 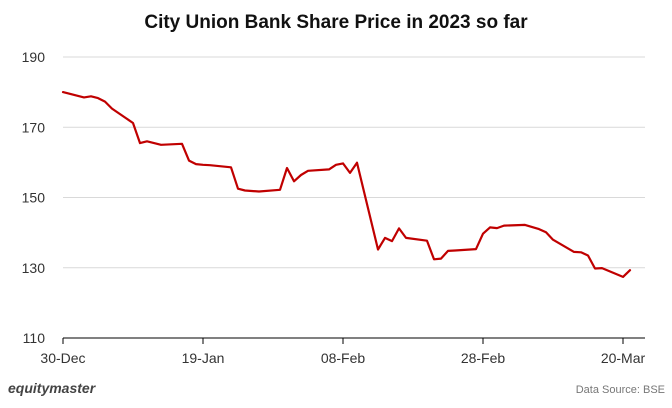 I want to click on y-tick-label: 170, so click(x=34, y=127).